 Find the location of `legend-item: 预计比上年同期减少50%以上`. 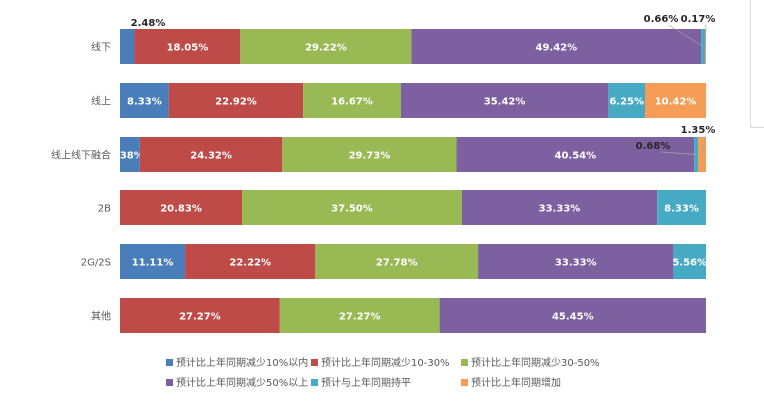

legend-item: 预计比上年同期减少50%以上 is located at coordinates (237, 382).